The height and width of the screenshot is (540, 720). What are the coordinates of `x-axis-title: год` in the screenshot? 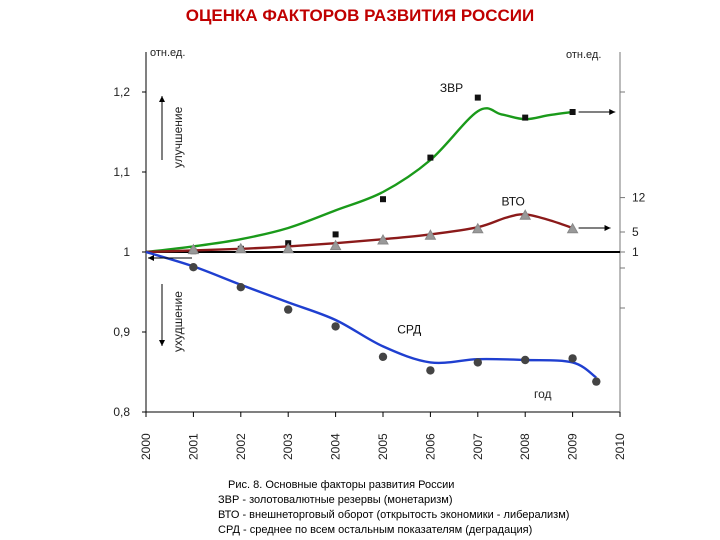 It's located at (543, 394).